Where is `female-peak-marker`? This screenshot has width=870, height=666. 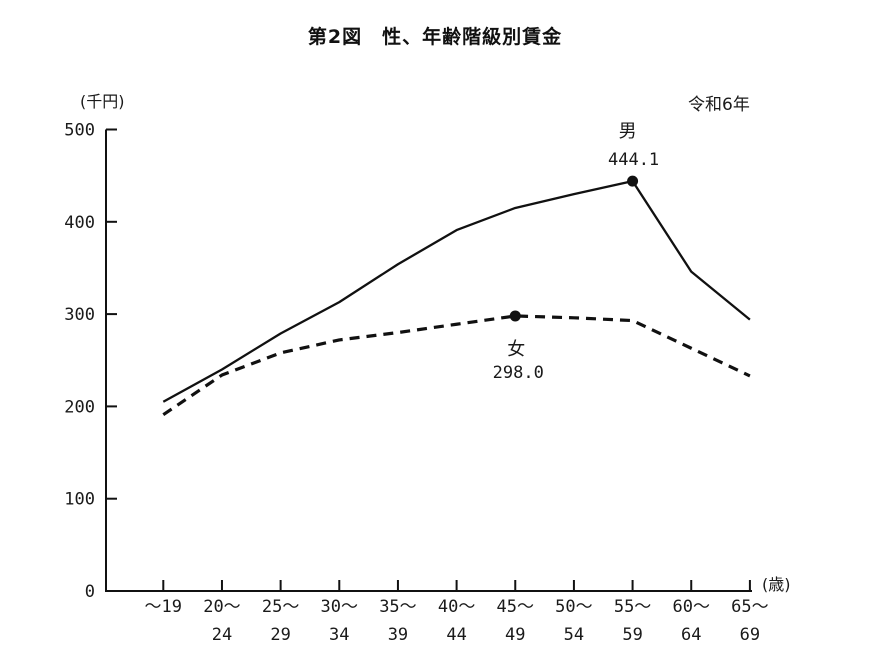 female-peak-marker is located at coordinates (515, 316).